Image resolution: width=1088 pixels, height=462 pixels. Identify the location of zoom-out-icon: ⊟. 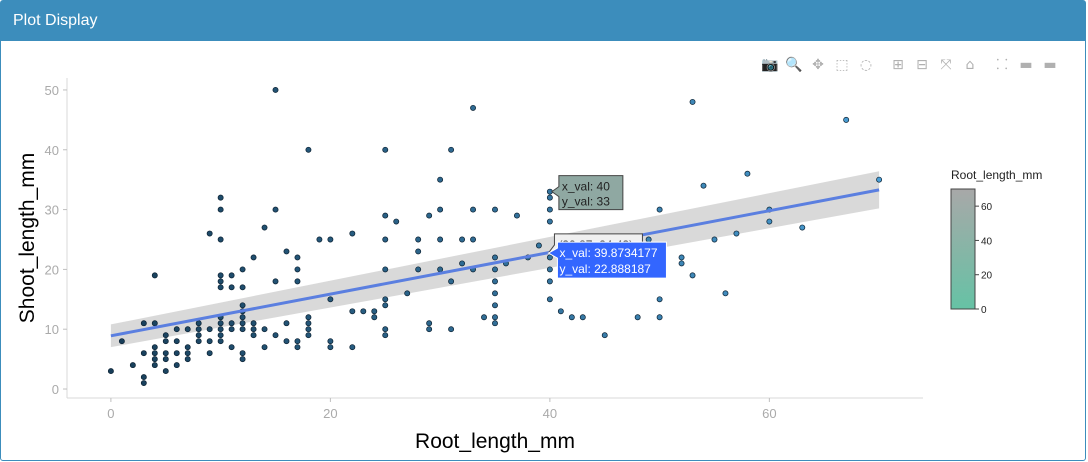
(922, 65).